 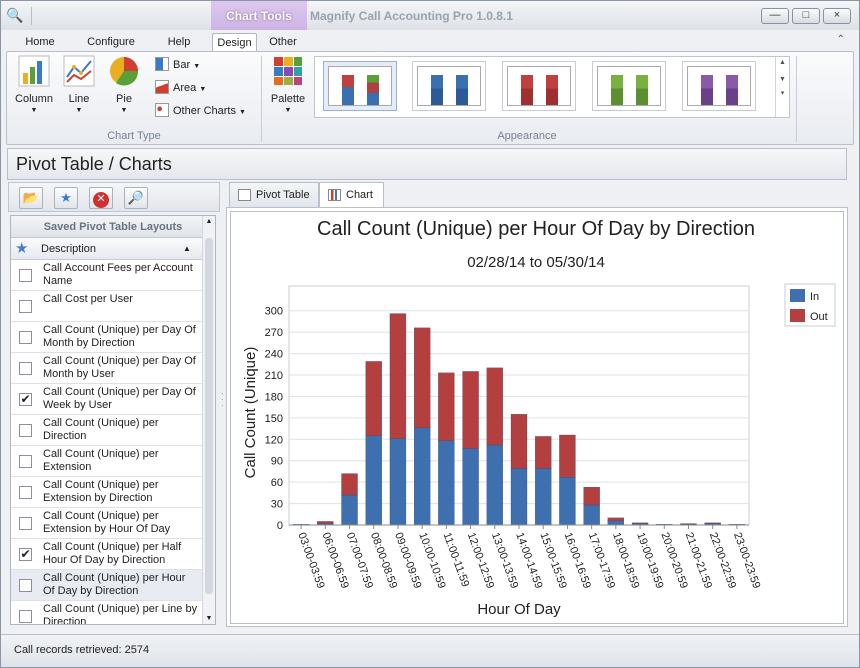 What do you see at coordinates (204, 111) in the screenshot?
I see `other-charts-label: Other Charts` at bounding box center [204, 111].